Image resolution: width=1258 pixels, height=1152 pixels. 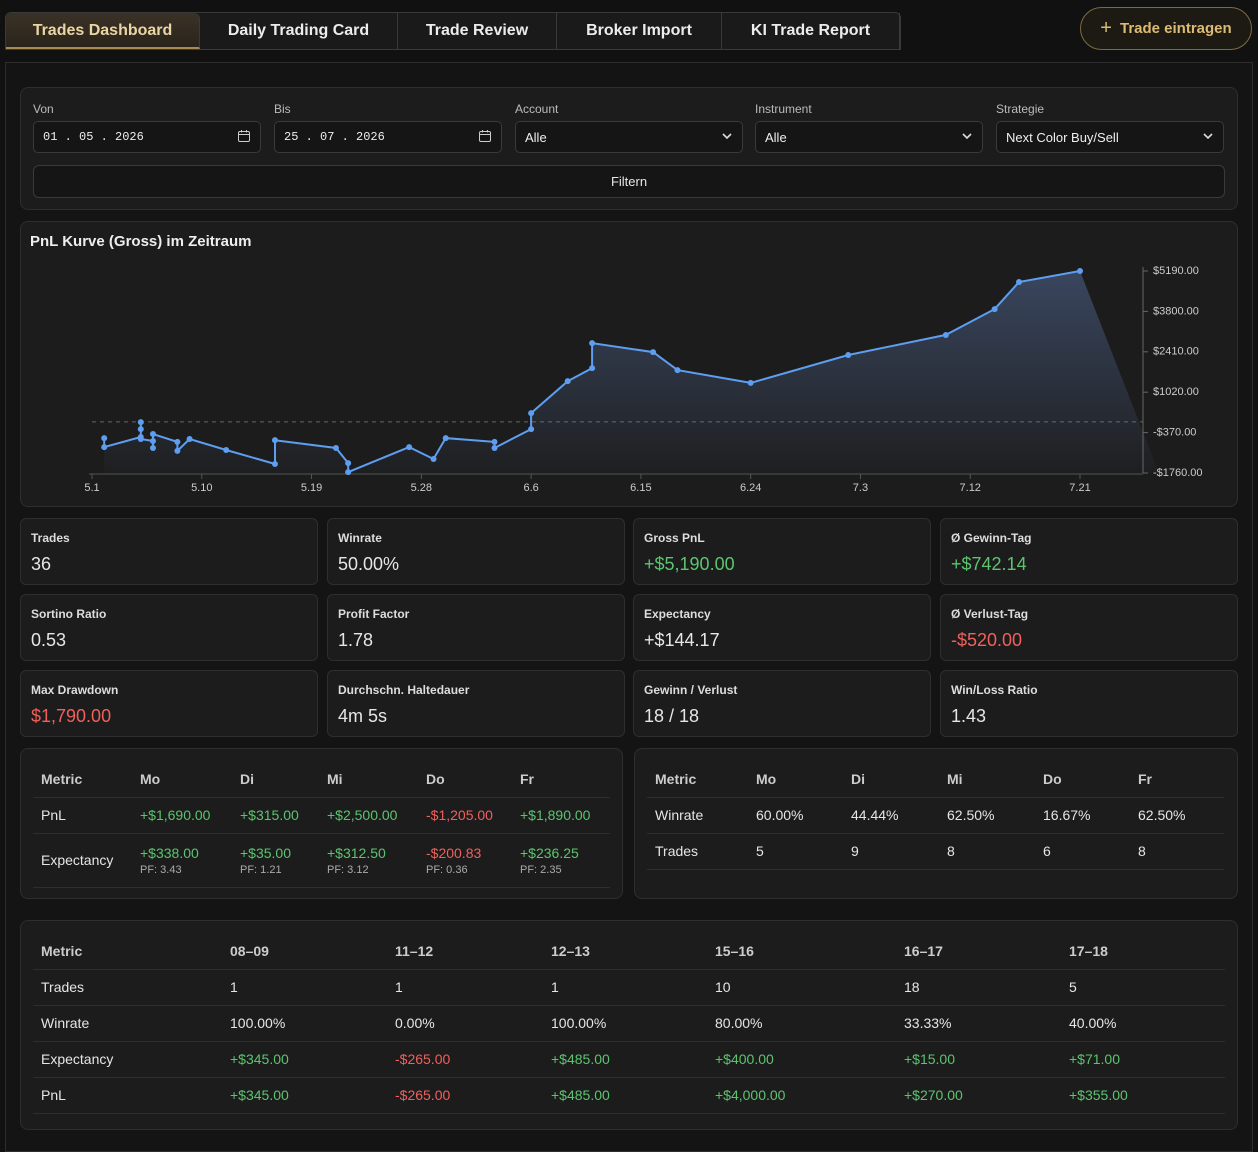 I want to click on date-input: 01 . 05 . 2026, so click(x=147, y=137).